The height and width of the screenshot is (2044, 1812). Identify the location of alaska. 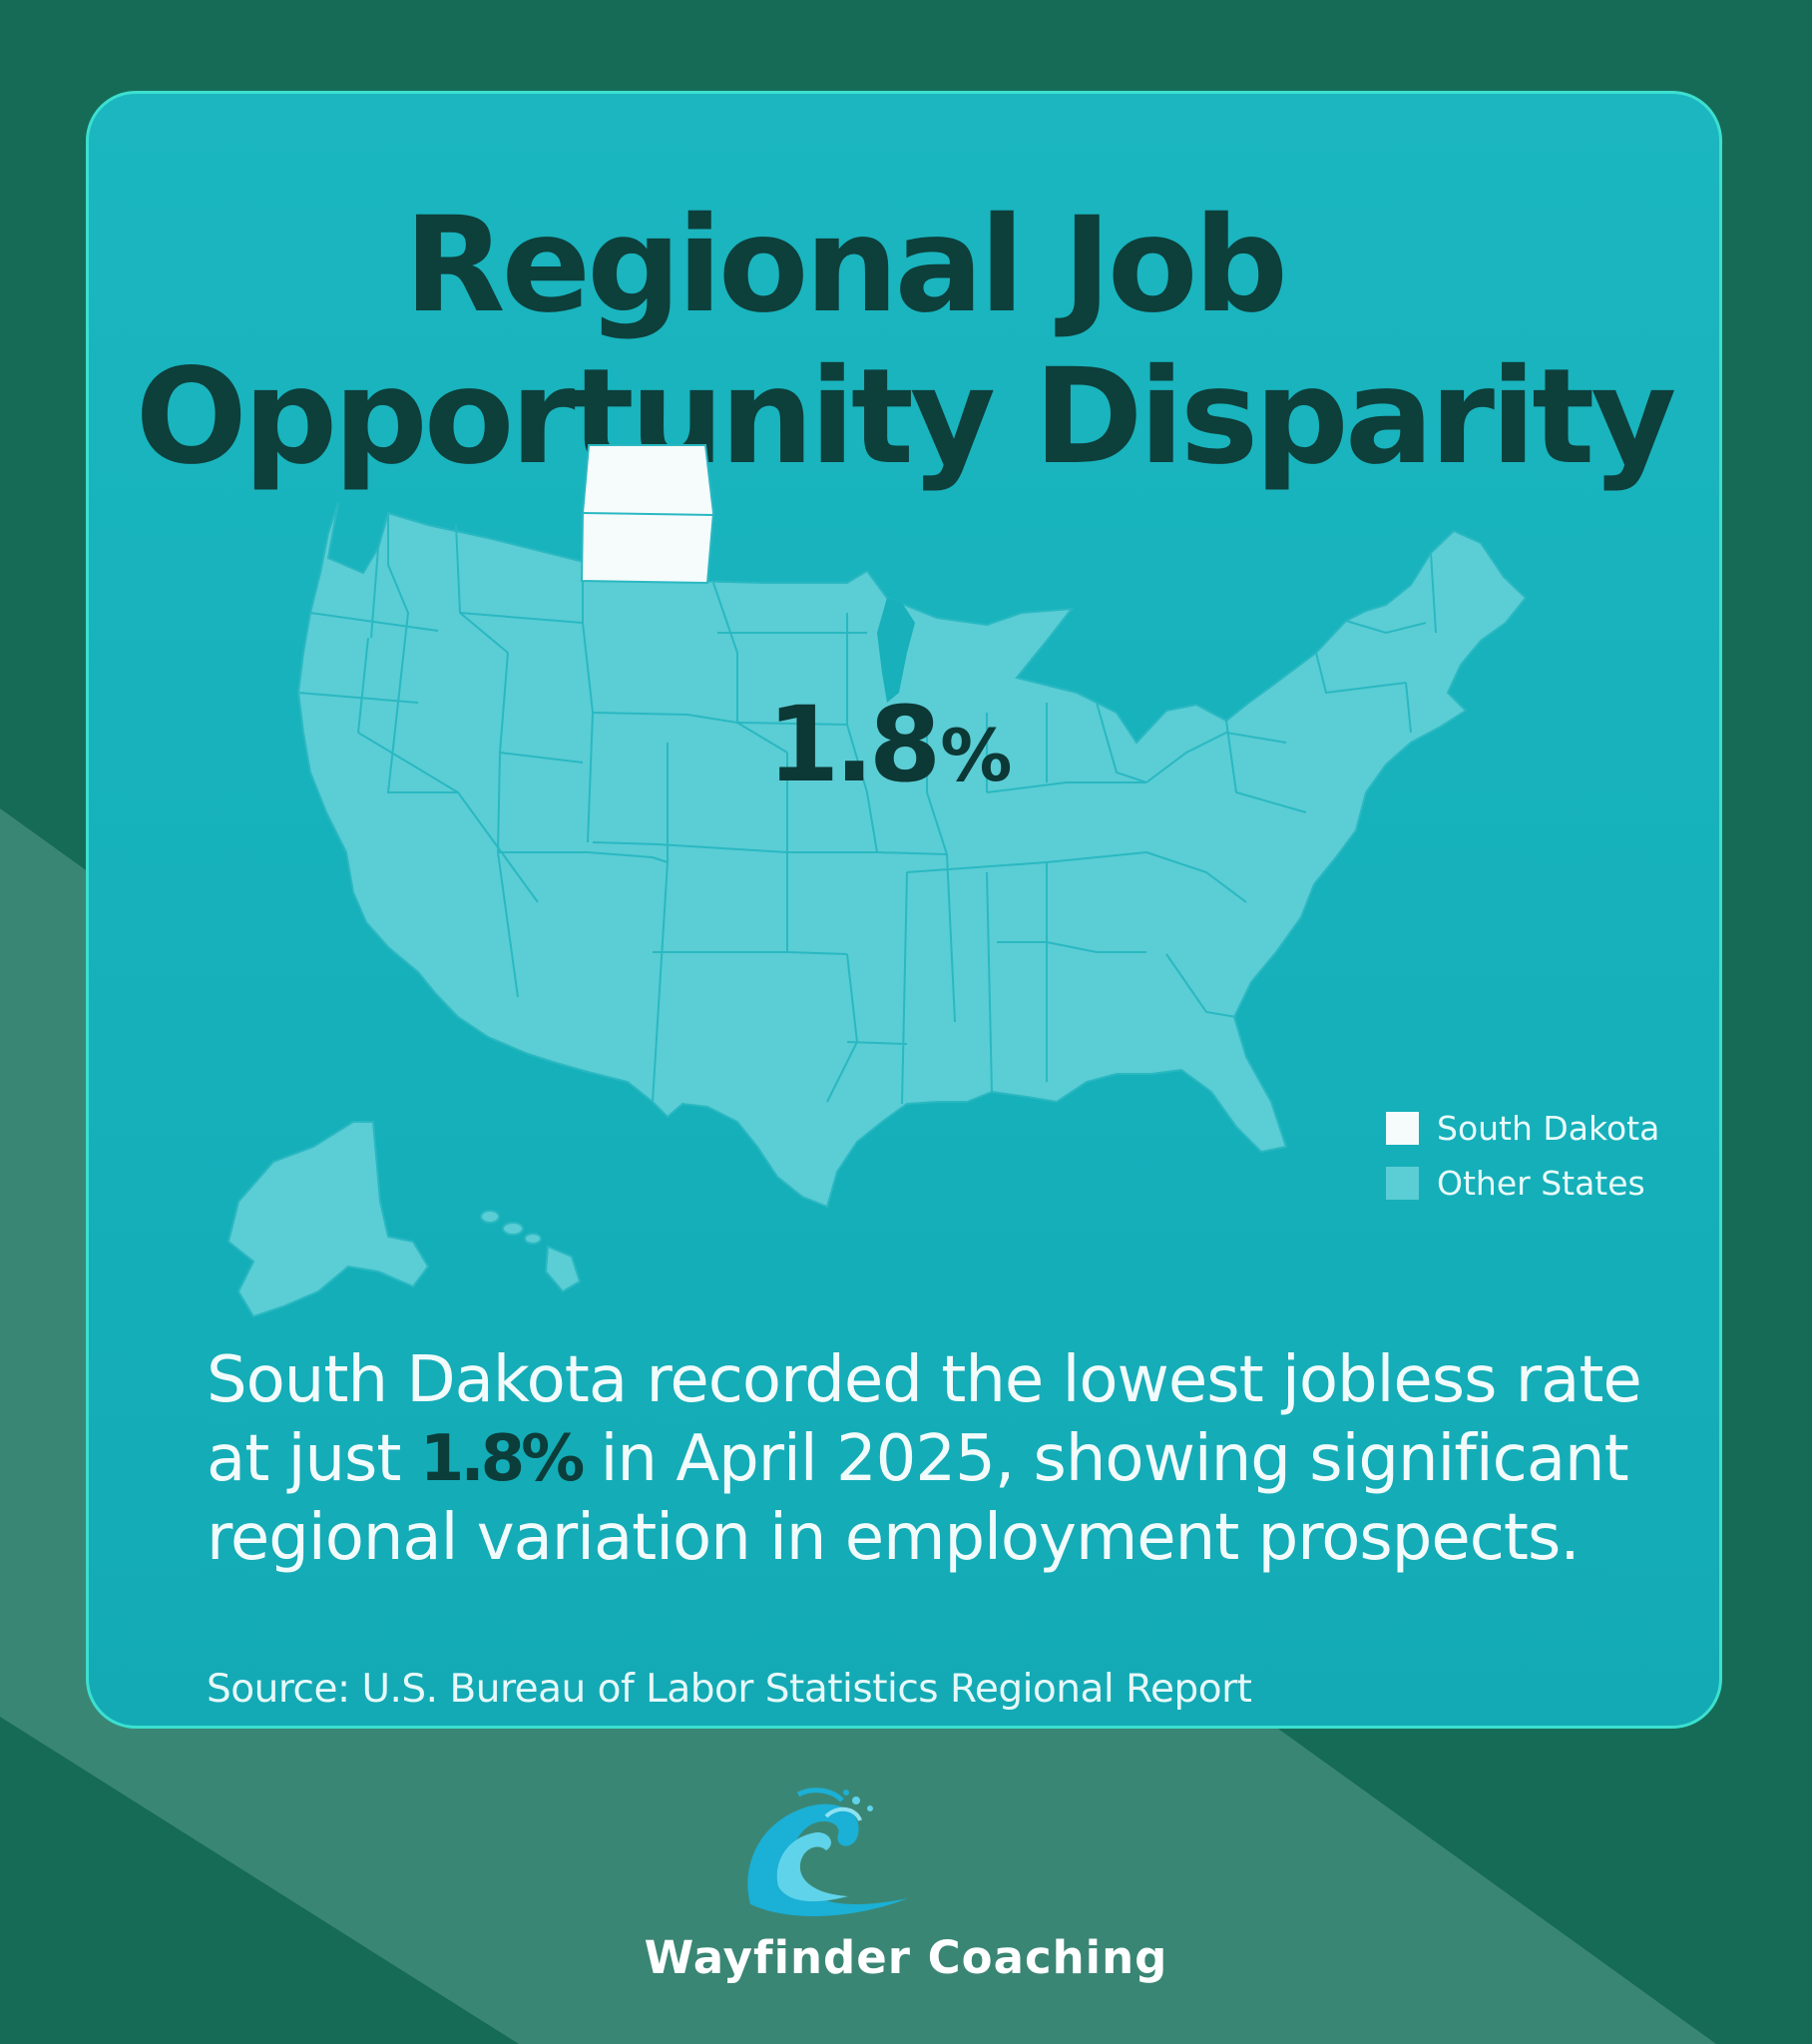
(328, 1219).